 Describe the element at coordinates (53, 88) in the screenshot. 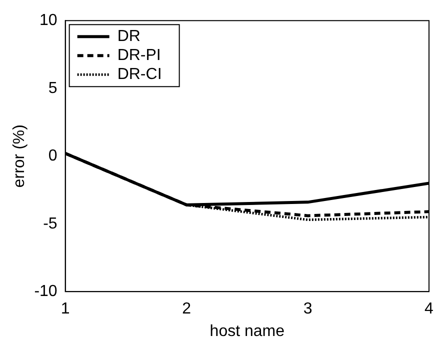

I see `y-tick-label: 5` at that location.